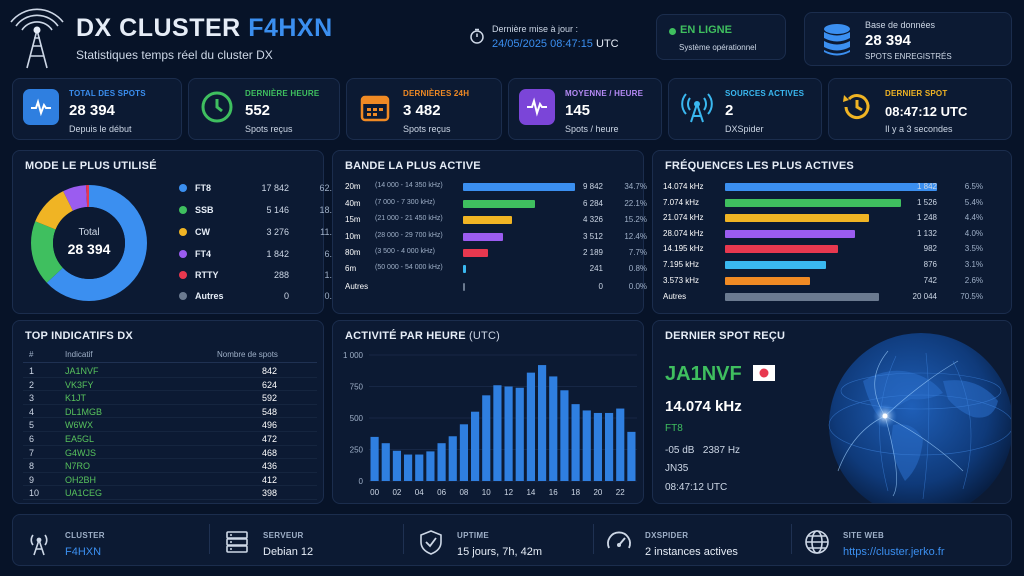  I want to click on card-value: 2, so click(729, 110).